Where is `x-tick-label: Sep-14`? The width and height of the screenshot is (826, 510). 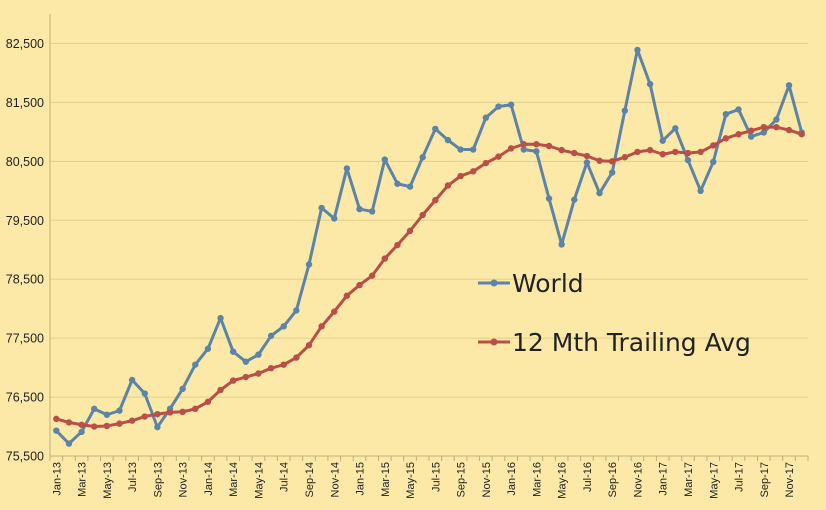 x-tick-label: Sep-14 is located at coordinates (310, 479).